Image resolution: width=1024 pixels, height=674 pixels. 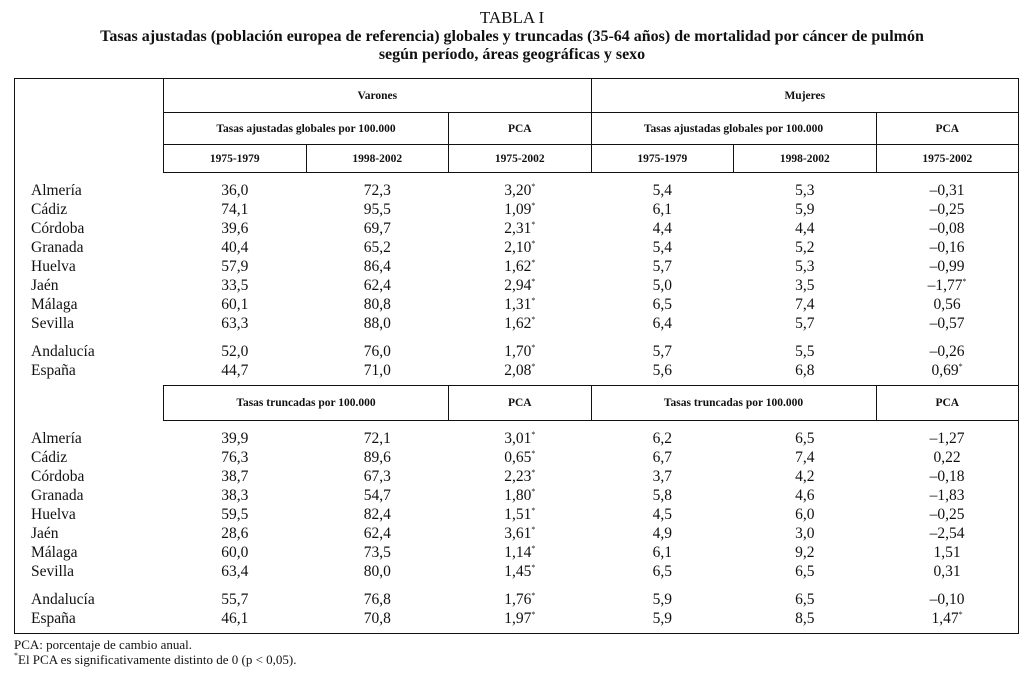 What do you see at coordinates (517, 595) in the screenshot?
I see `data-row: Andalucía 55,7 76,8 1,76* 5,9 6,5 –0,10` at bounding box center [517, 595].